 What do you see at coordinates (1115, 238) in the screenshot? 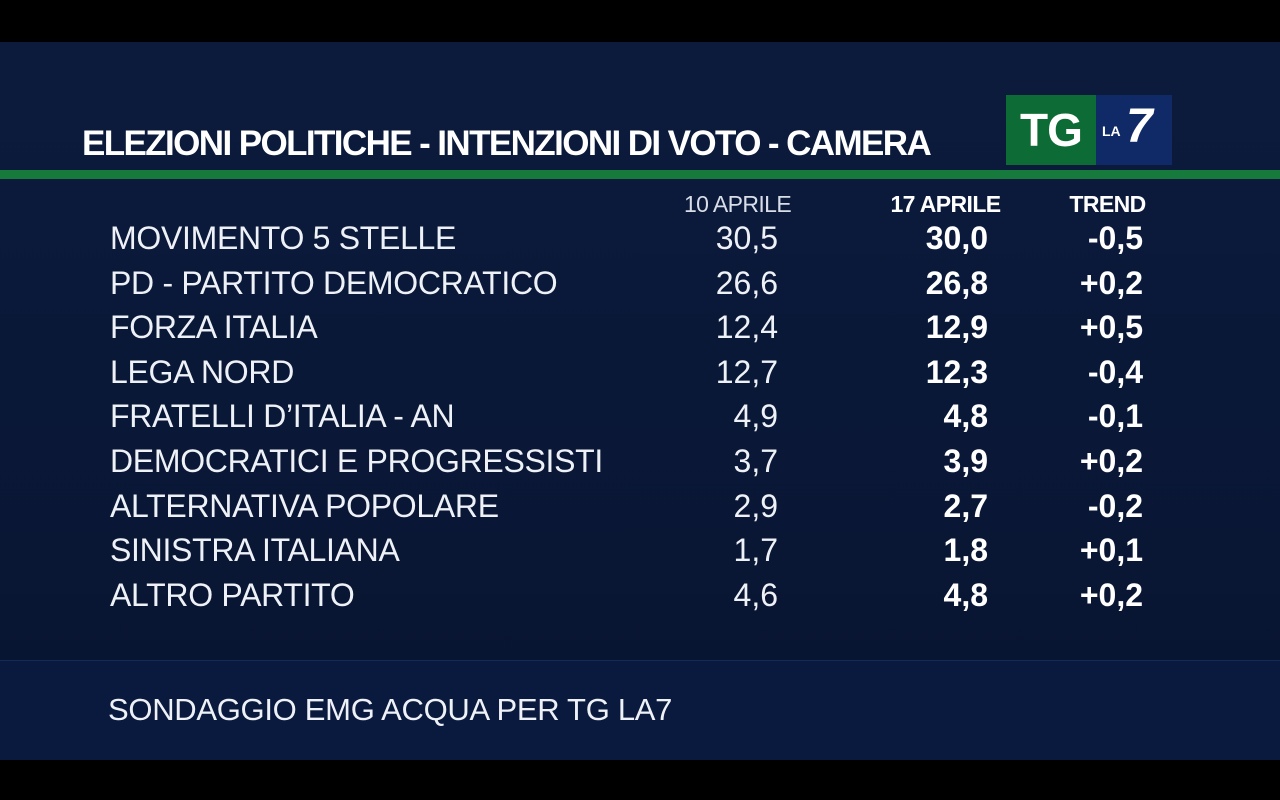
I see `trend-value: -0,5` at bounding box center [1115, 238].